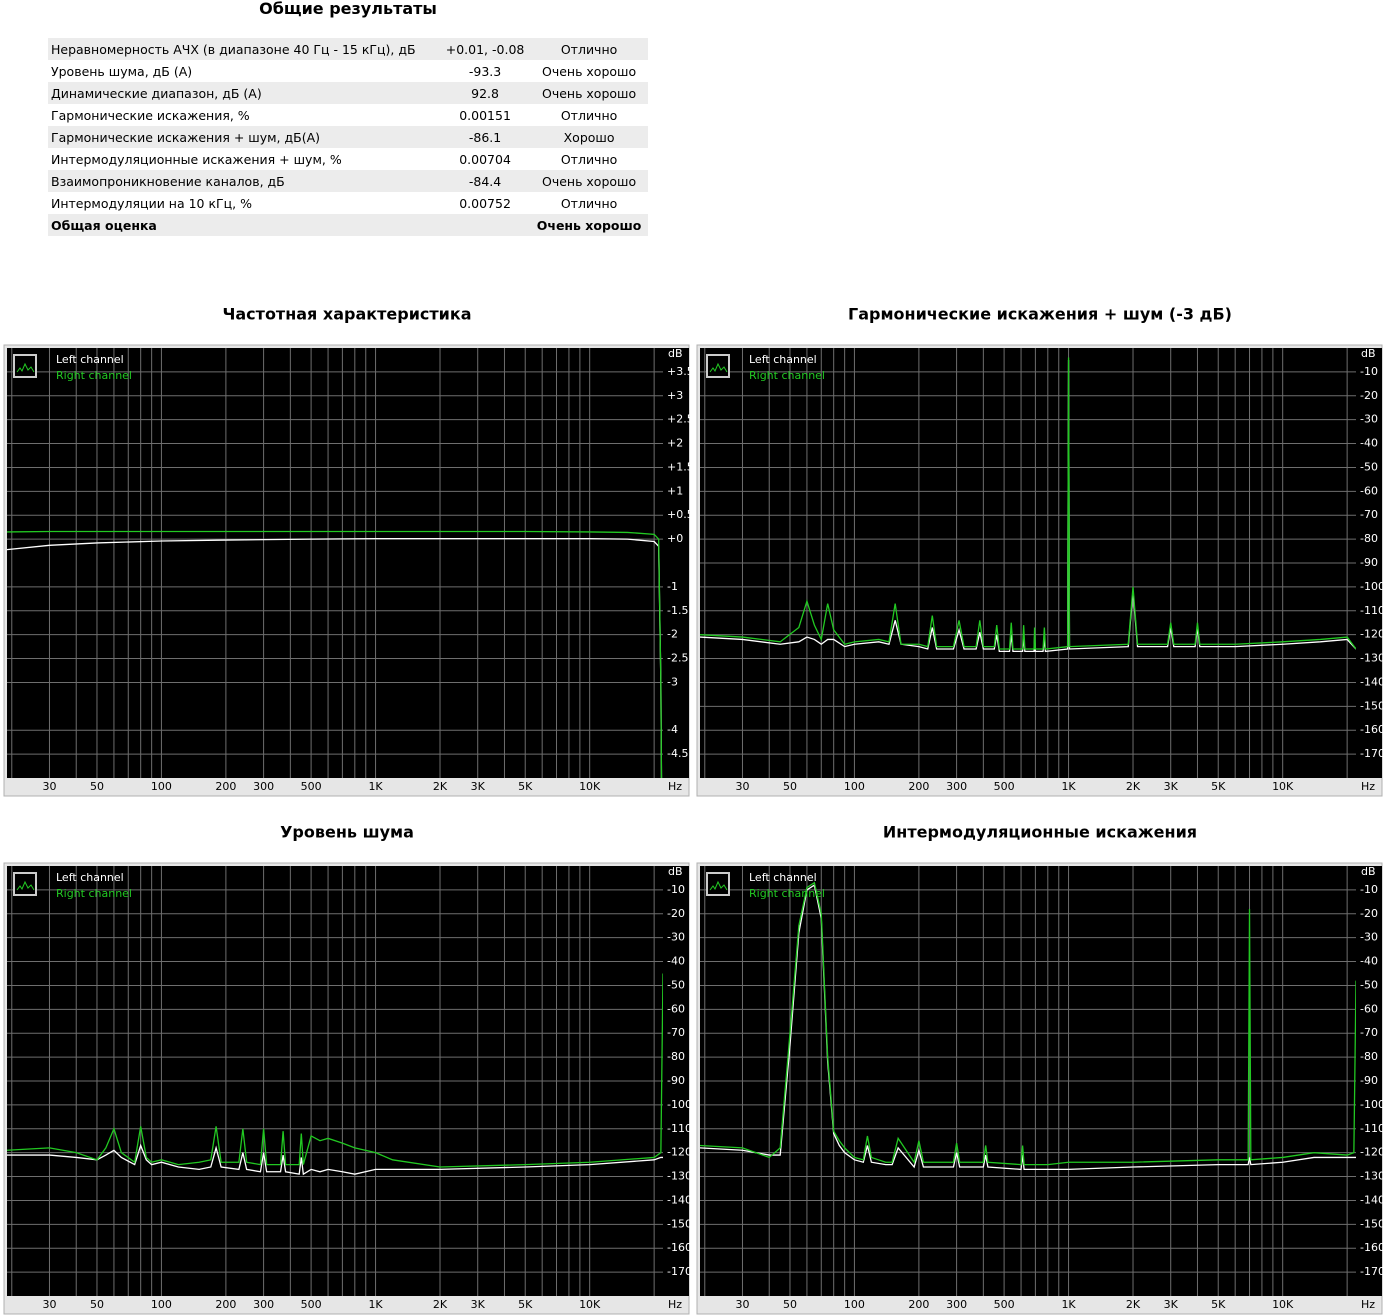 The height and width of the screenshot is (1316, 1388). I want to click on table-cell, so click(485, 225).